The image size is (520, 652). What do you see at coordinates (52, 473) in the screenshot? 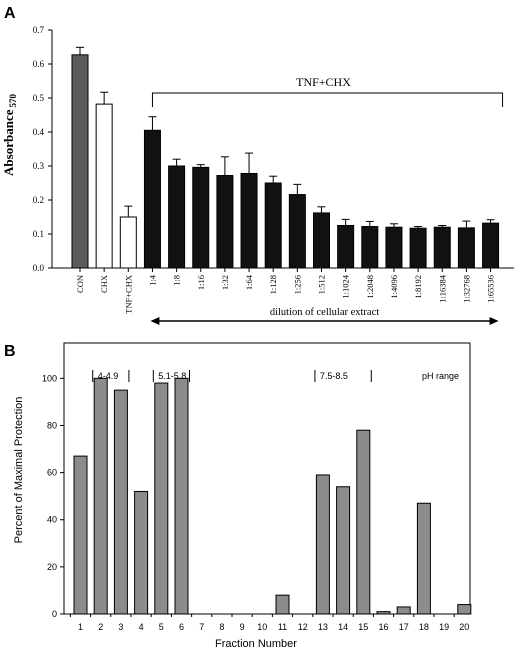
I see `panel-b-y-tick-label: 60` at bounding box center [52, 473].